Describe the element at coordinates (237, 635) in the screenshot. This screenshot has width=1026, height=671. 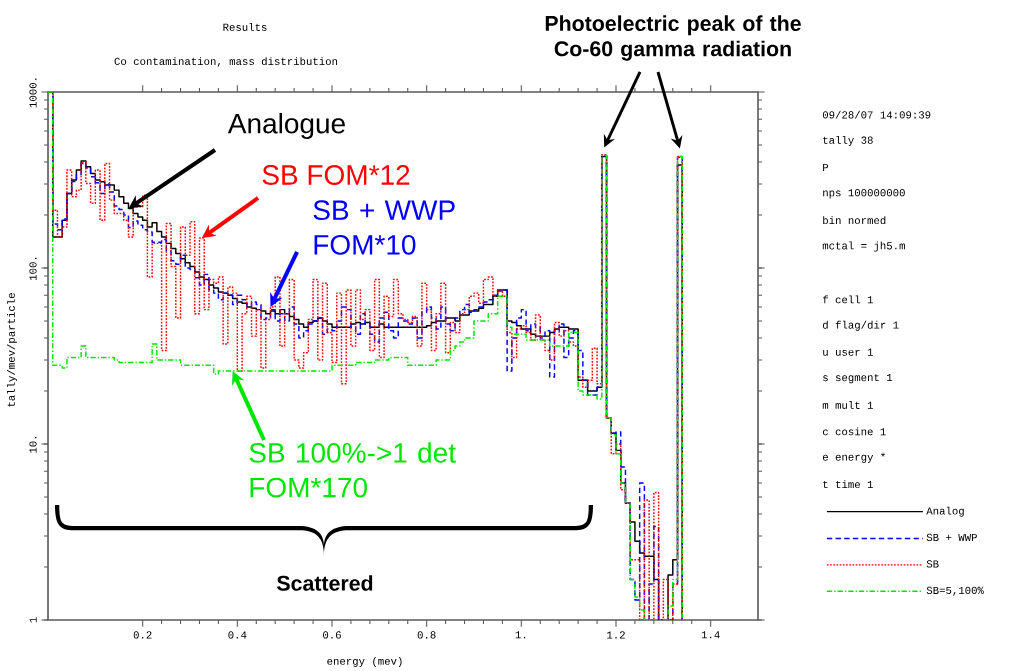
I see `x-tick-label: 0.4` at that location.